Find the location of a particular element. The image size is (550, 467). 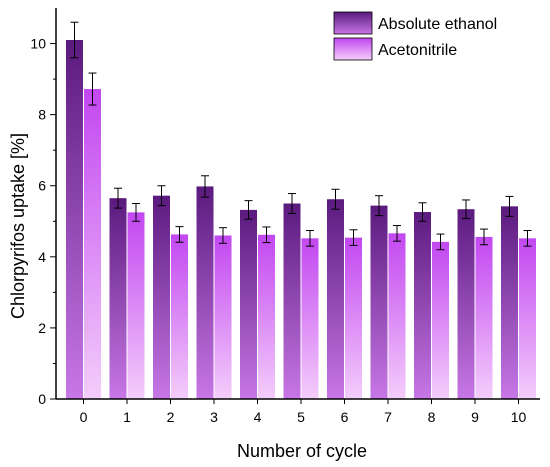

x-tick-label: 8 is located at coordinates (432, 417).